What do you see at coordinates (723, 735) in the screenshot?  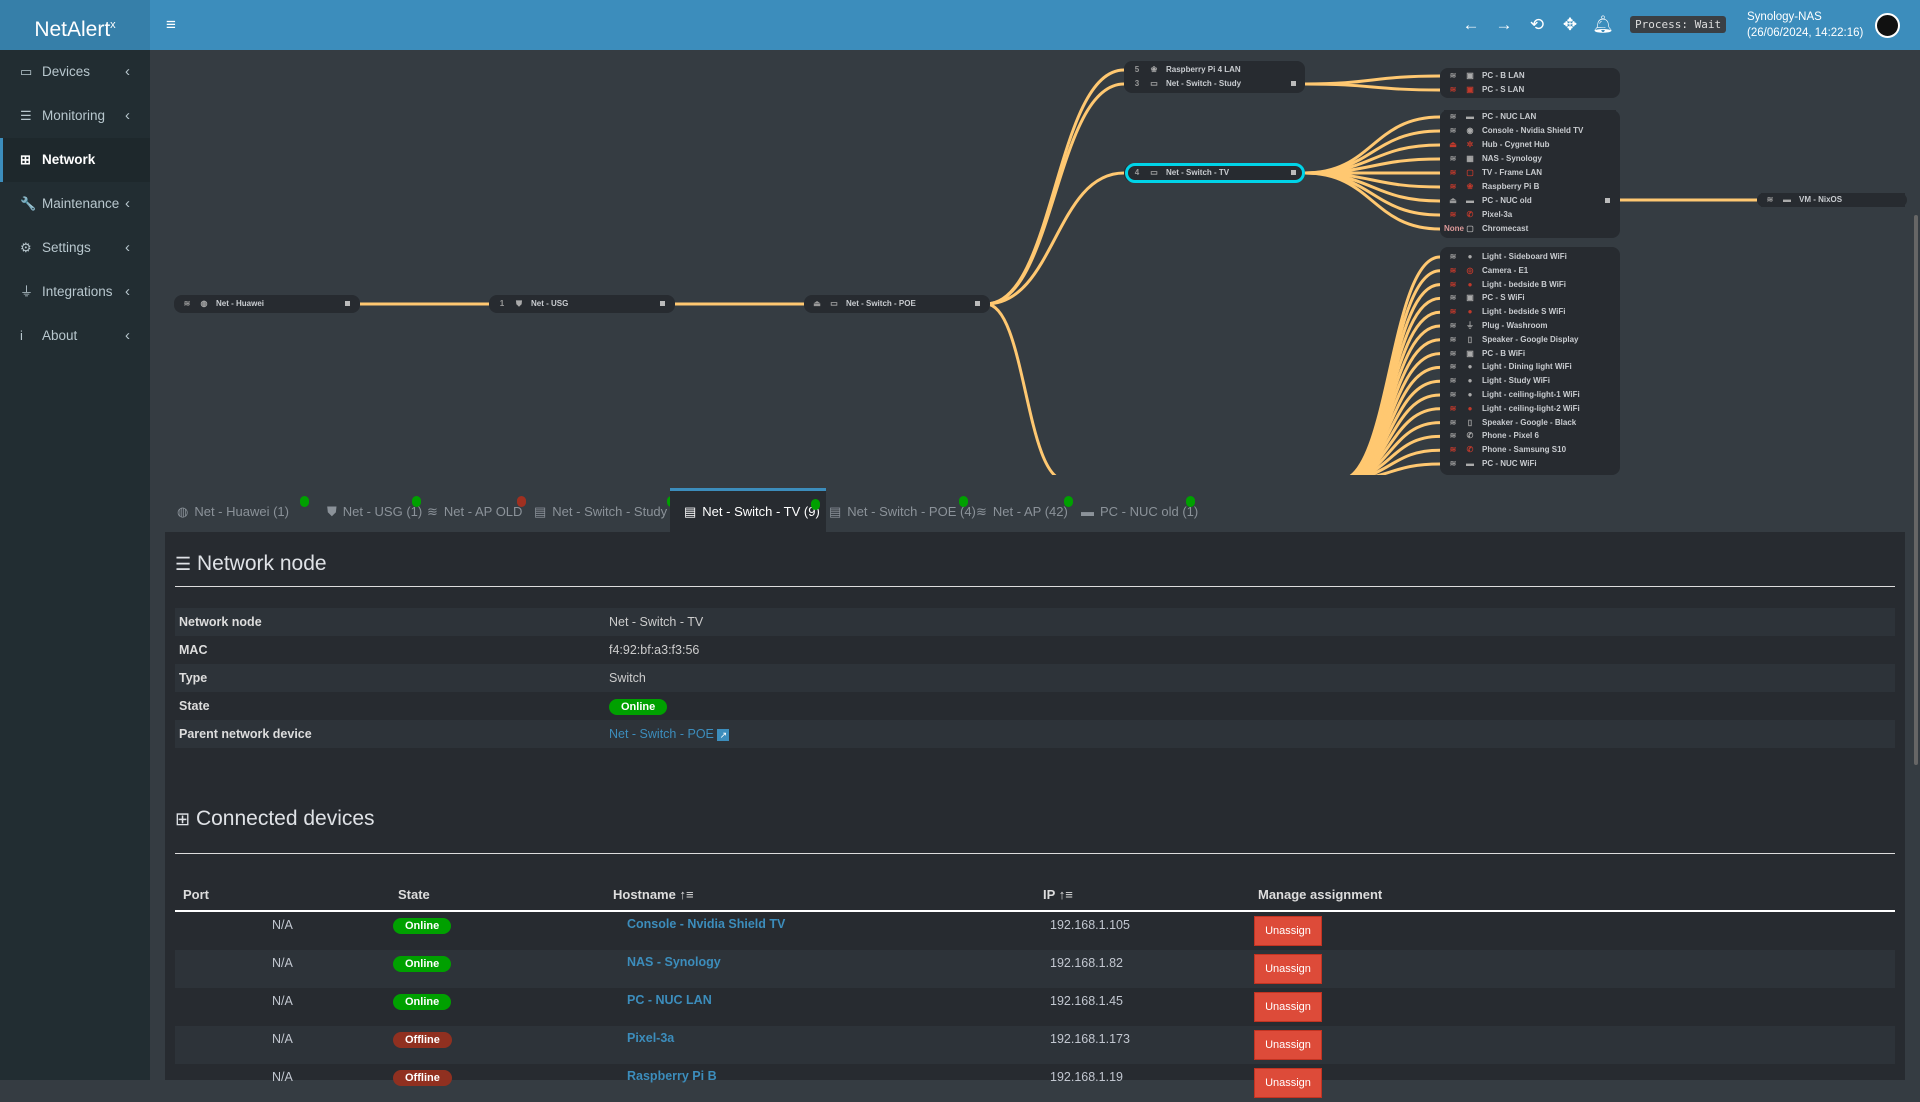 I see `external-link-icon: ↗` at bounding box center [723, 735].